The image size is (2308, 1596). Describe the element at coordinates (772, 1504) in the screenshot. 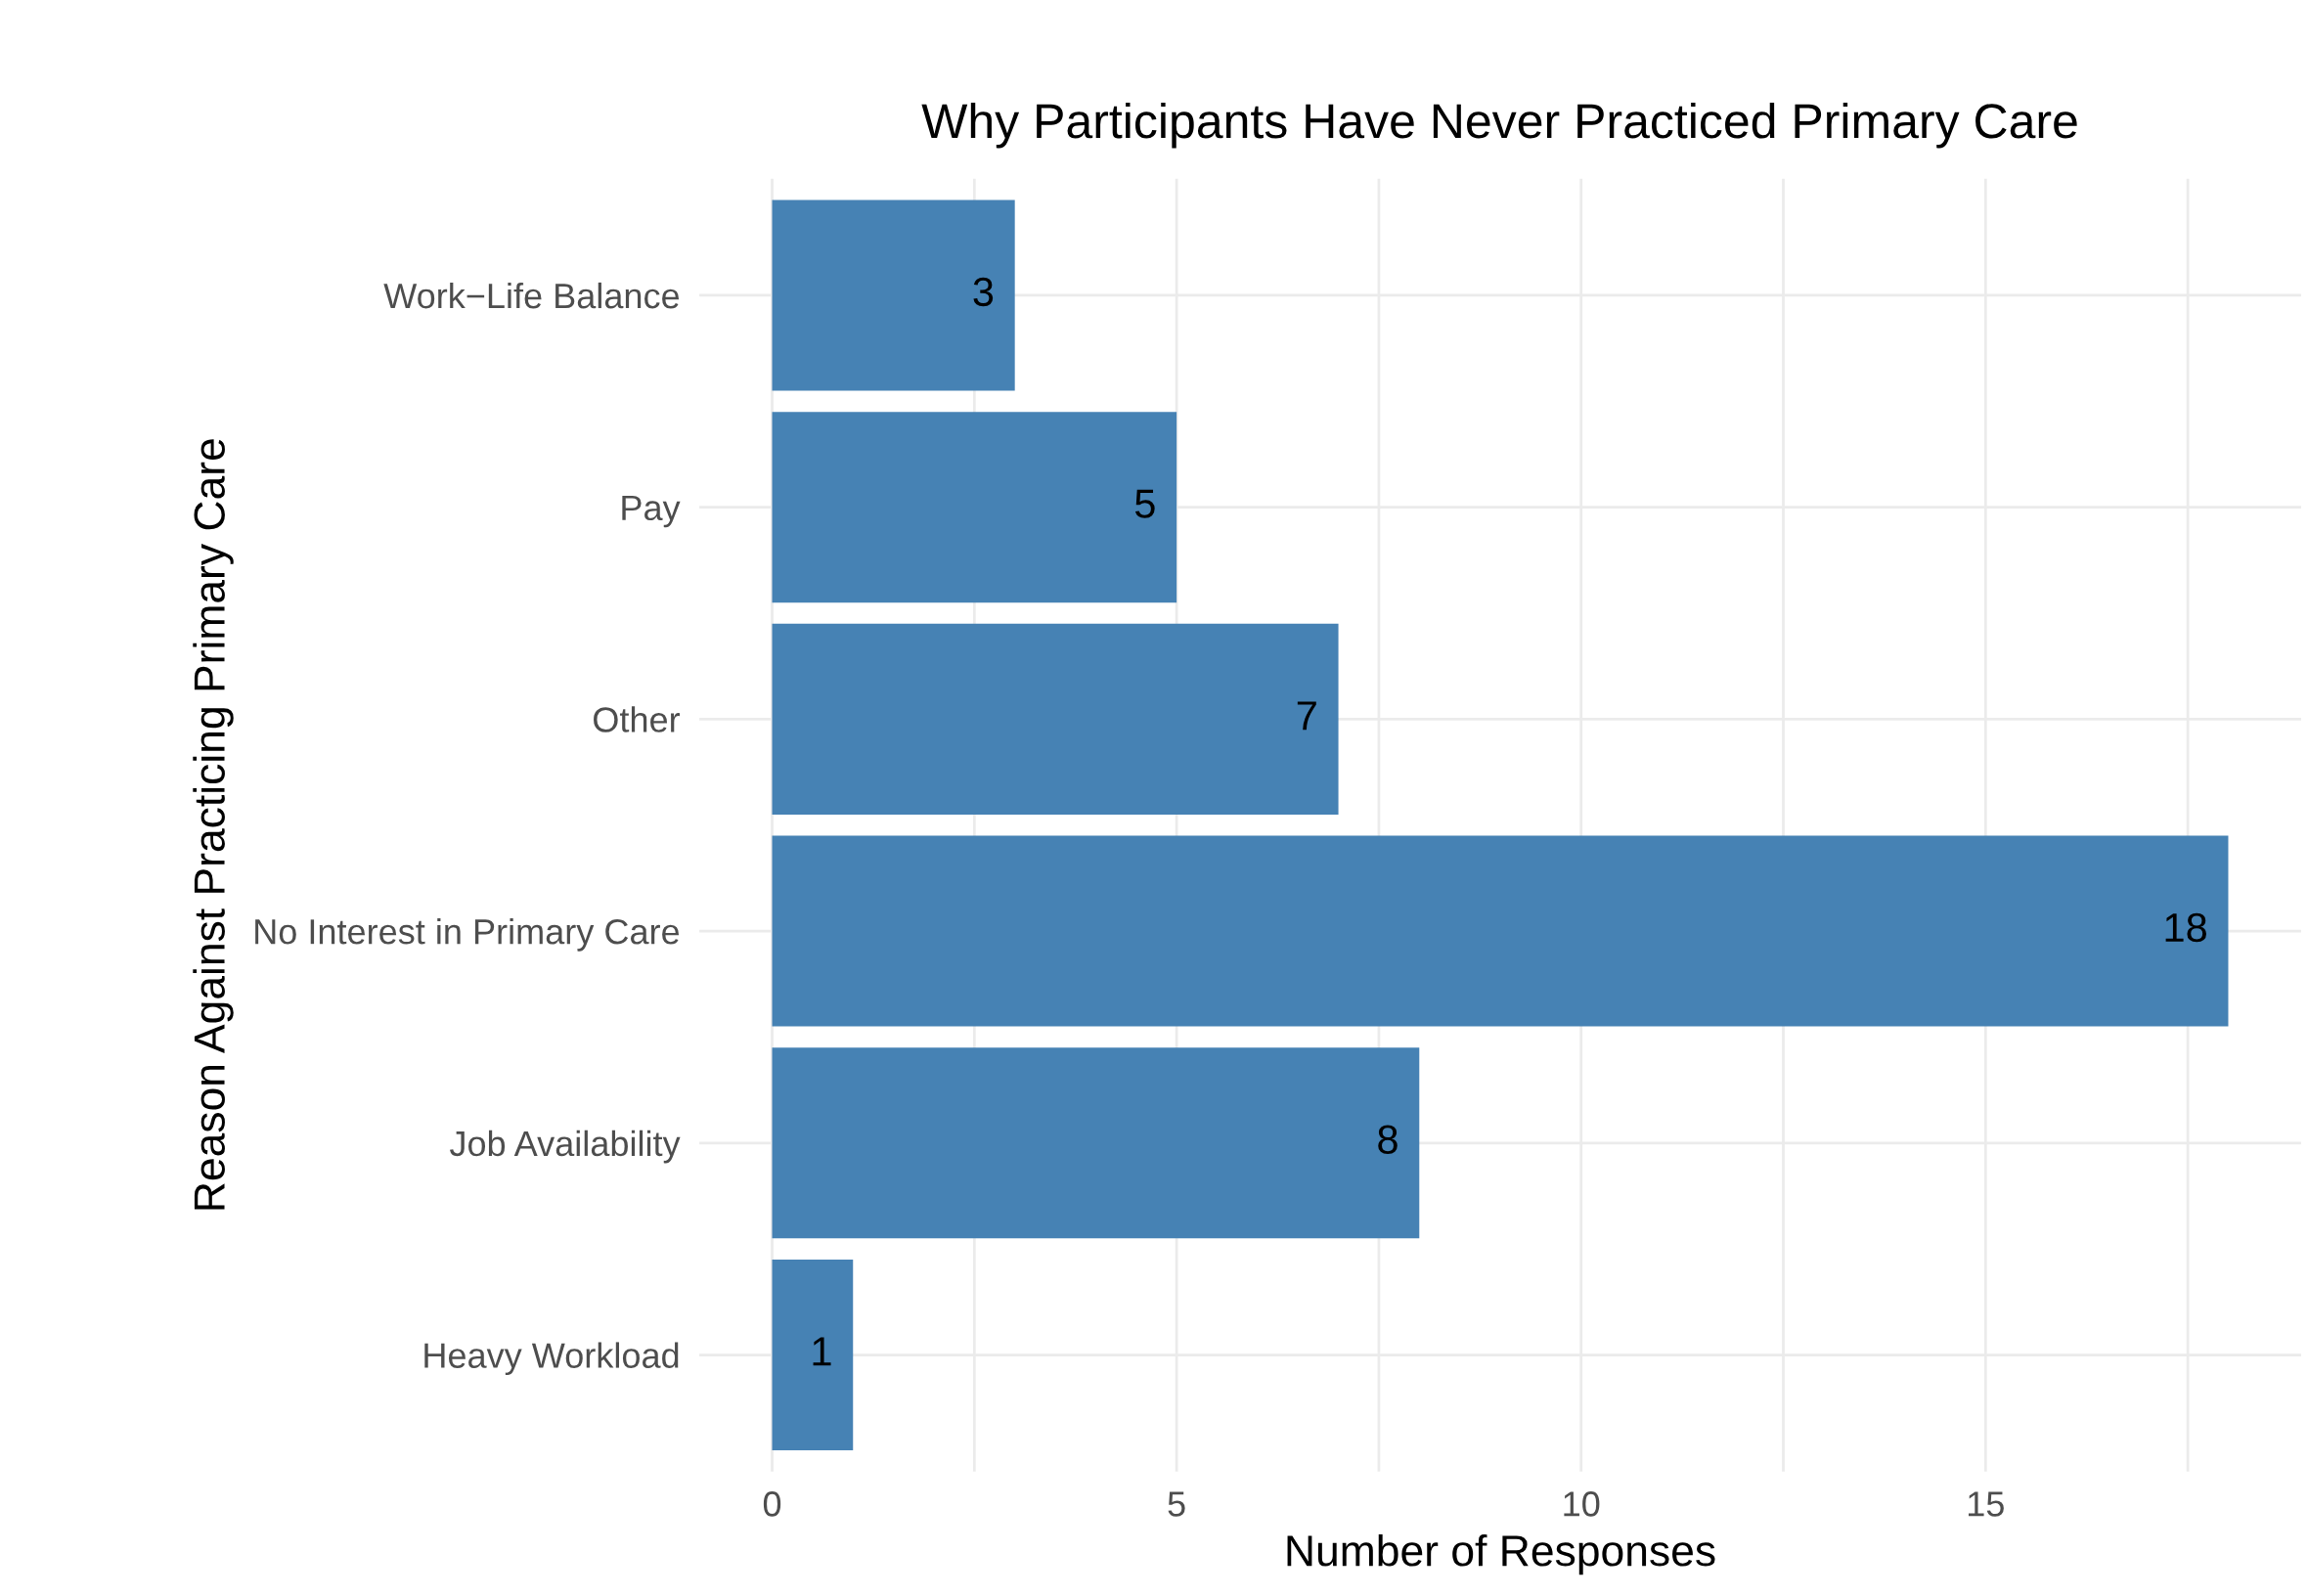

I see `x-tick-label: 0` at that location.